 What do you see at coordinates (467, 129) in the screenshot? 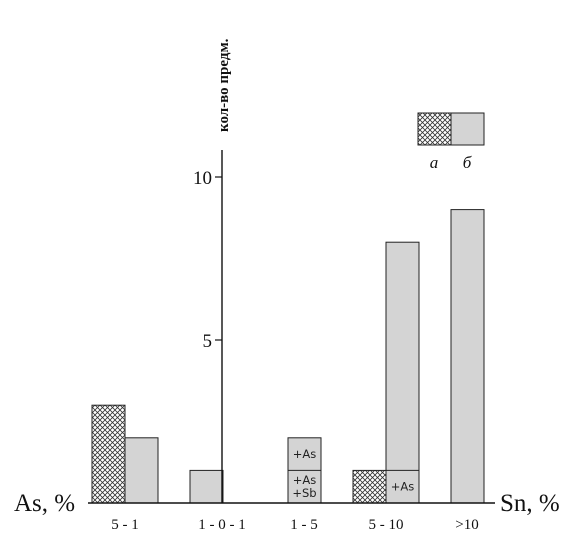
I see `legend-swatch-b` at bounding box center [467, 129].